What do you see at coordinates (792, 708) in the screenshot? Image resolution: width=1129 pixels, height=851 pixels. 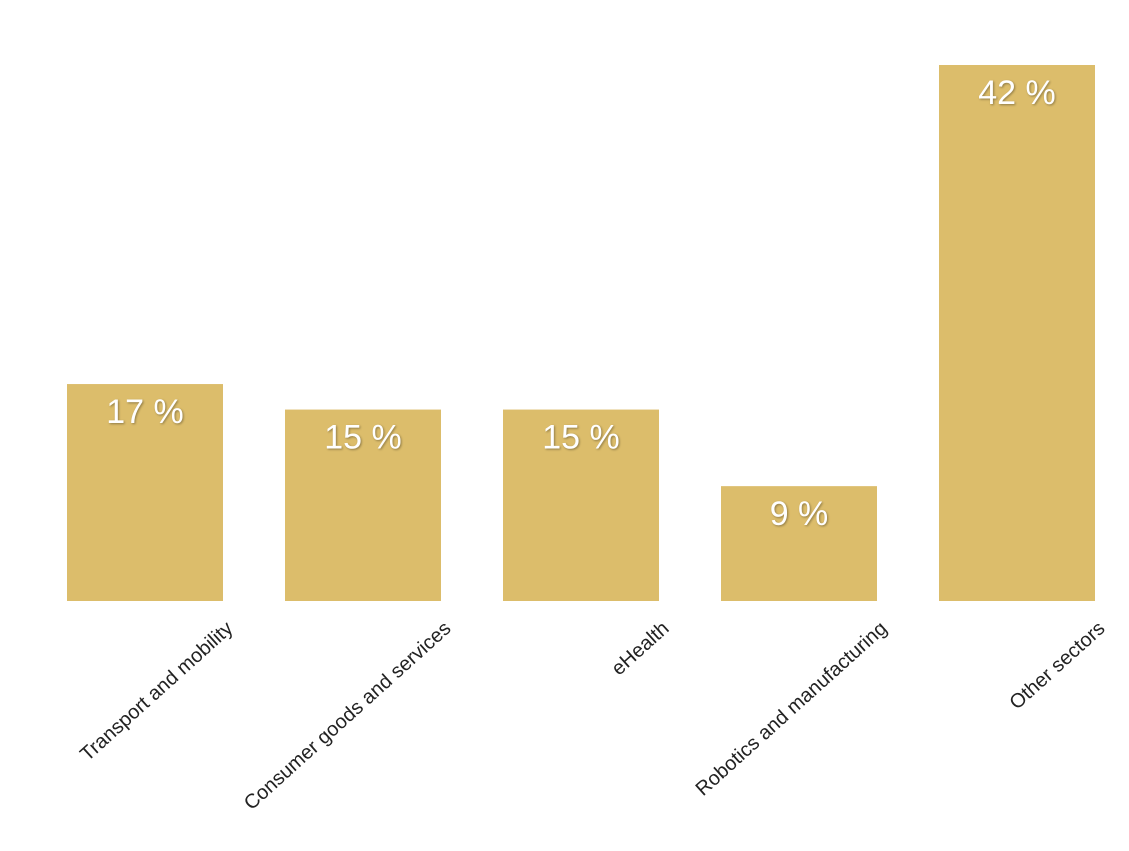 I see `category-label: Robotics and manufacturing` at bounding box center [792, 708].